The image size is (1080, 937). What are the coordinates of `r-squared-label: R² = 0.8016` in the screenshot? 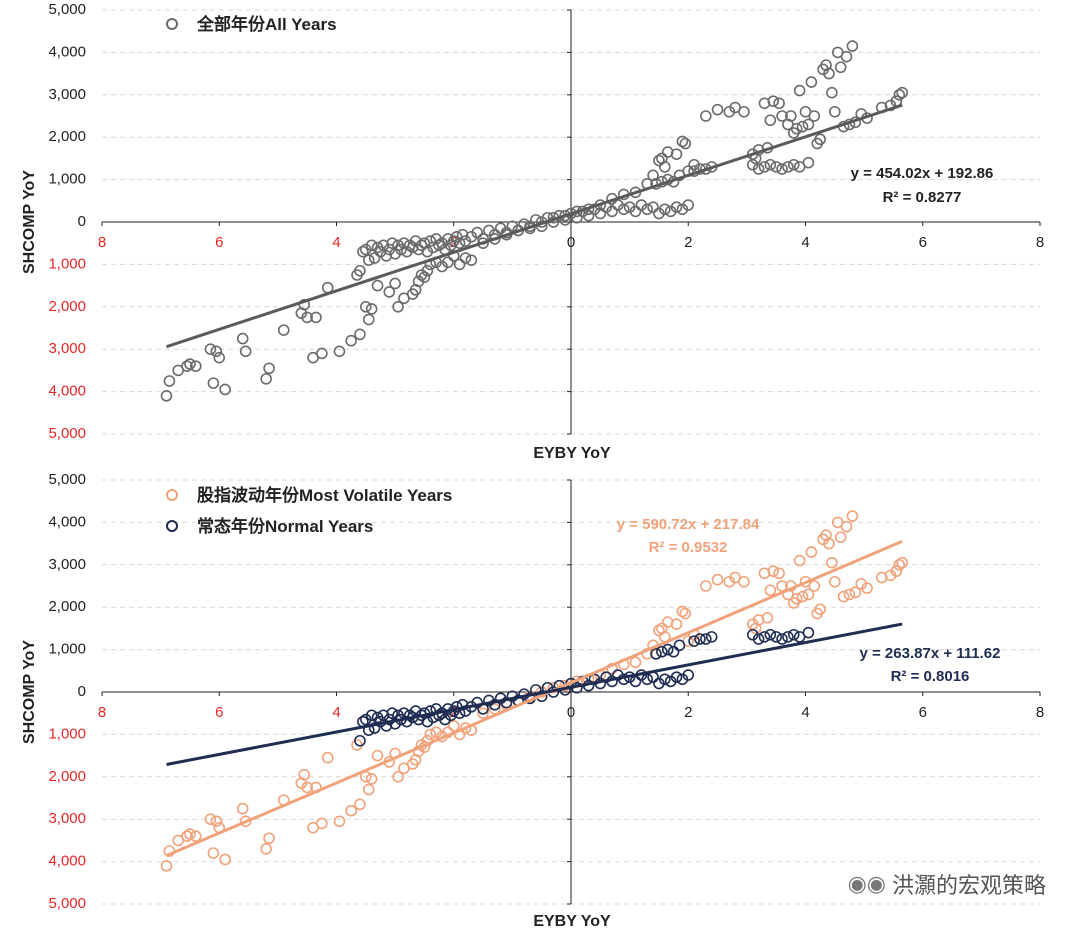 It's located at (930, 676).